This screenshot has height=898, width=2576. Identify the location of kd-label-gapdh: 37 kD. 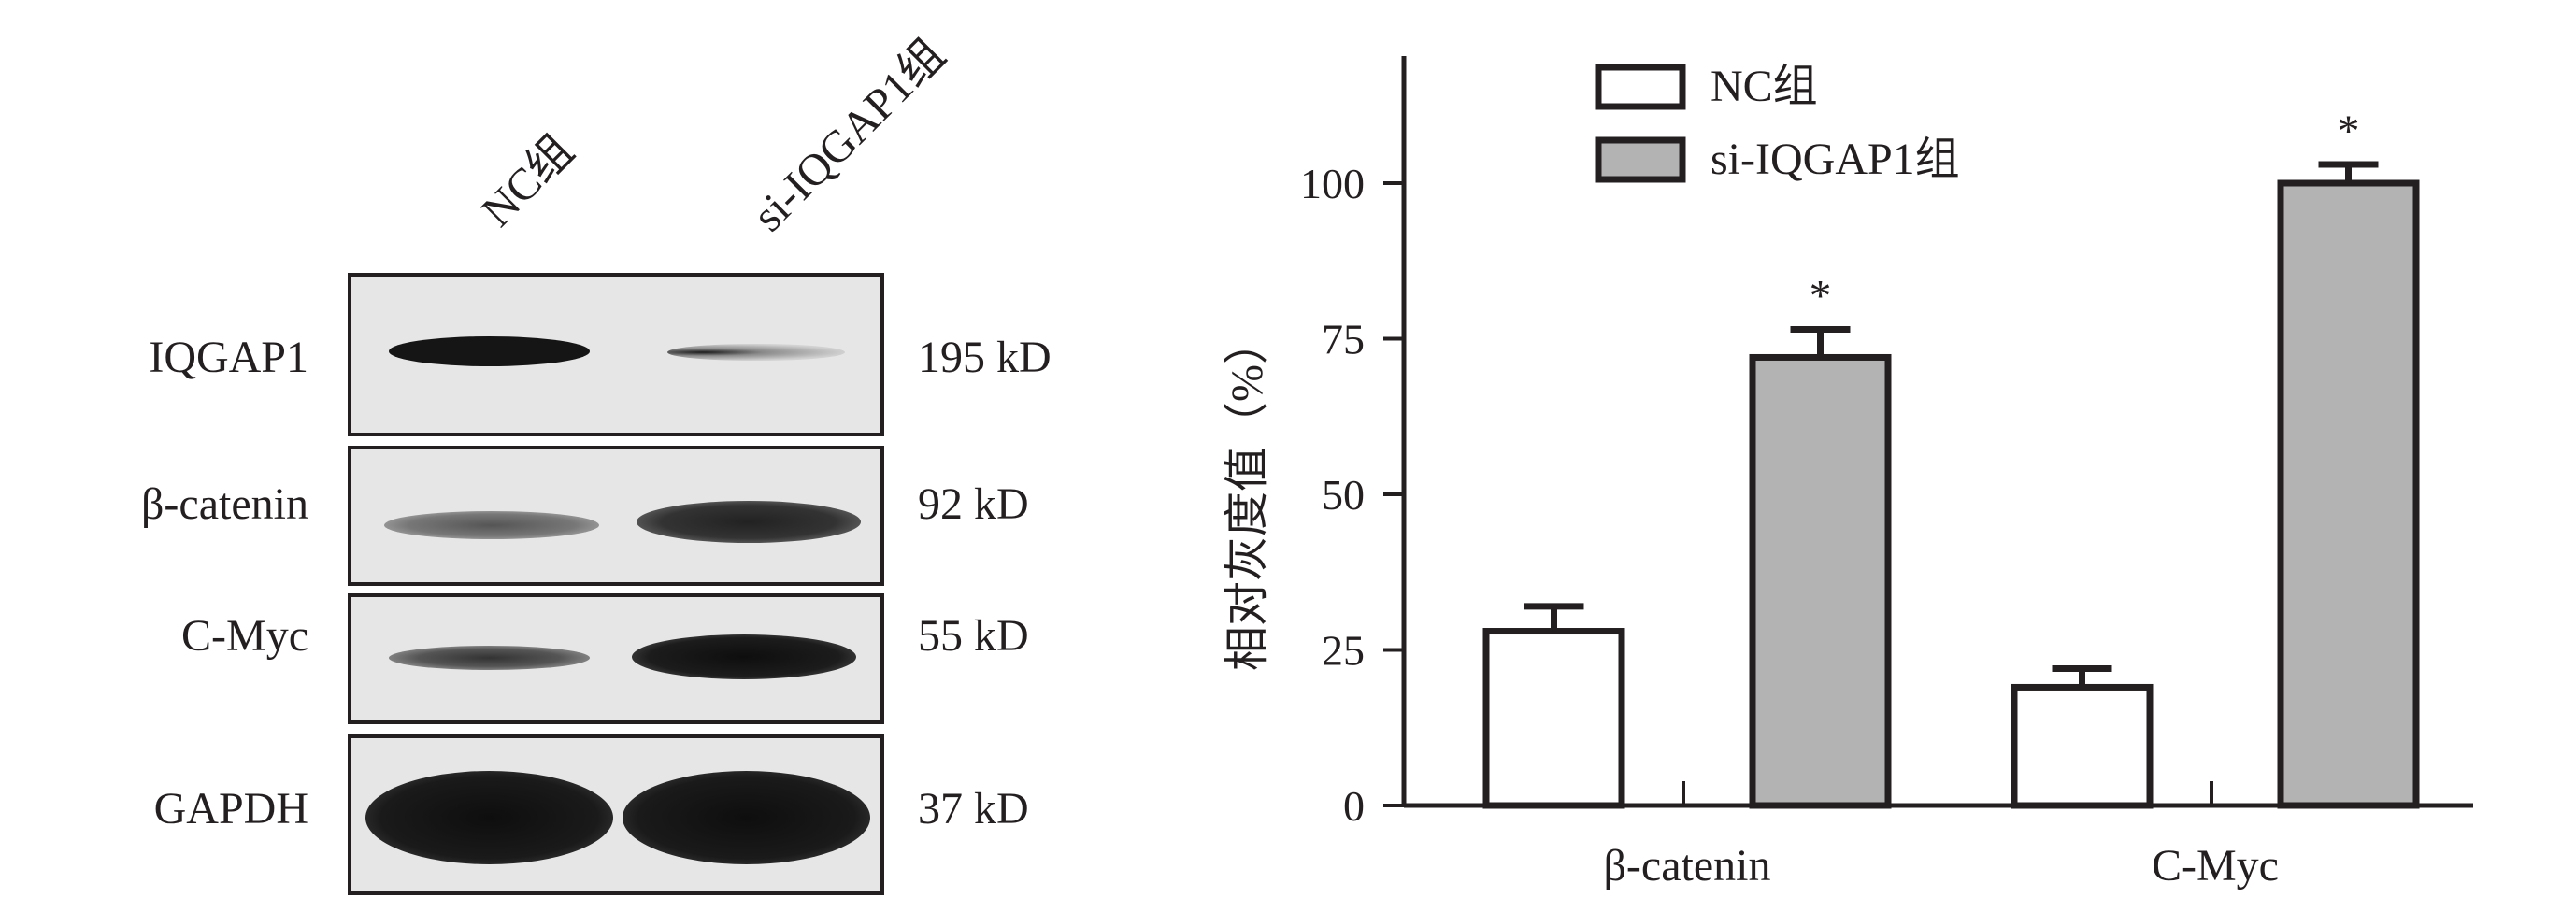
(973, 809).